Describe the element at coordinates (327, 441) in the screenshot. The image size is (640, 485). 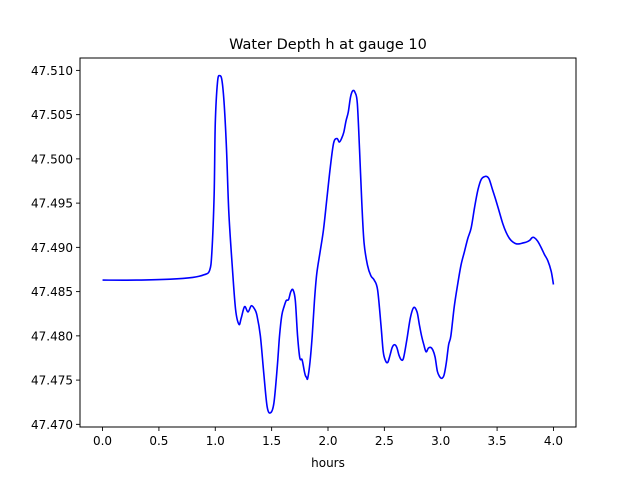
I see `x-tick-label: 2.0` at that location.